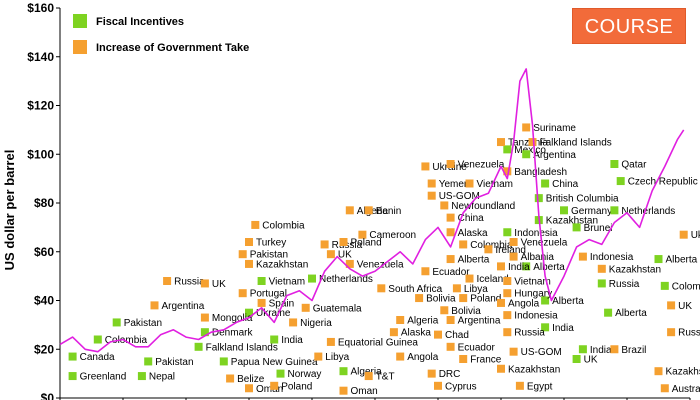 The height and width of the screenshot is (400, 700). Describe the element at coordinates (140, 22) in the screenshot. I see `legend-label: Fiscal Incentives` at that location.